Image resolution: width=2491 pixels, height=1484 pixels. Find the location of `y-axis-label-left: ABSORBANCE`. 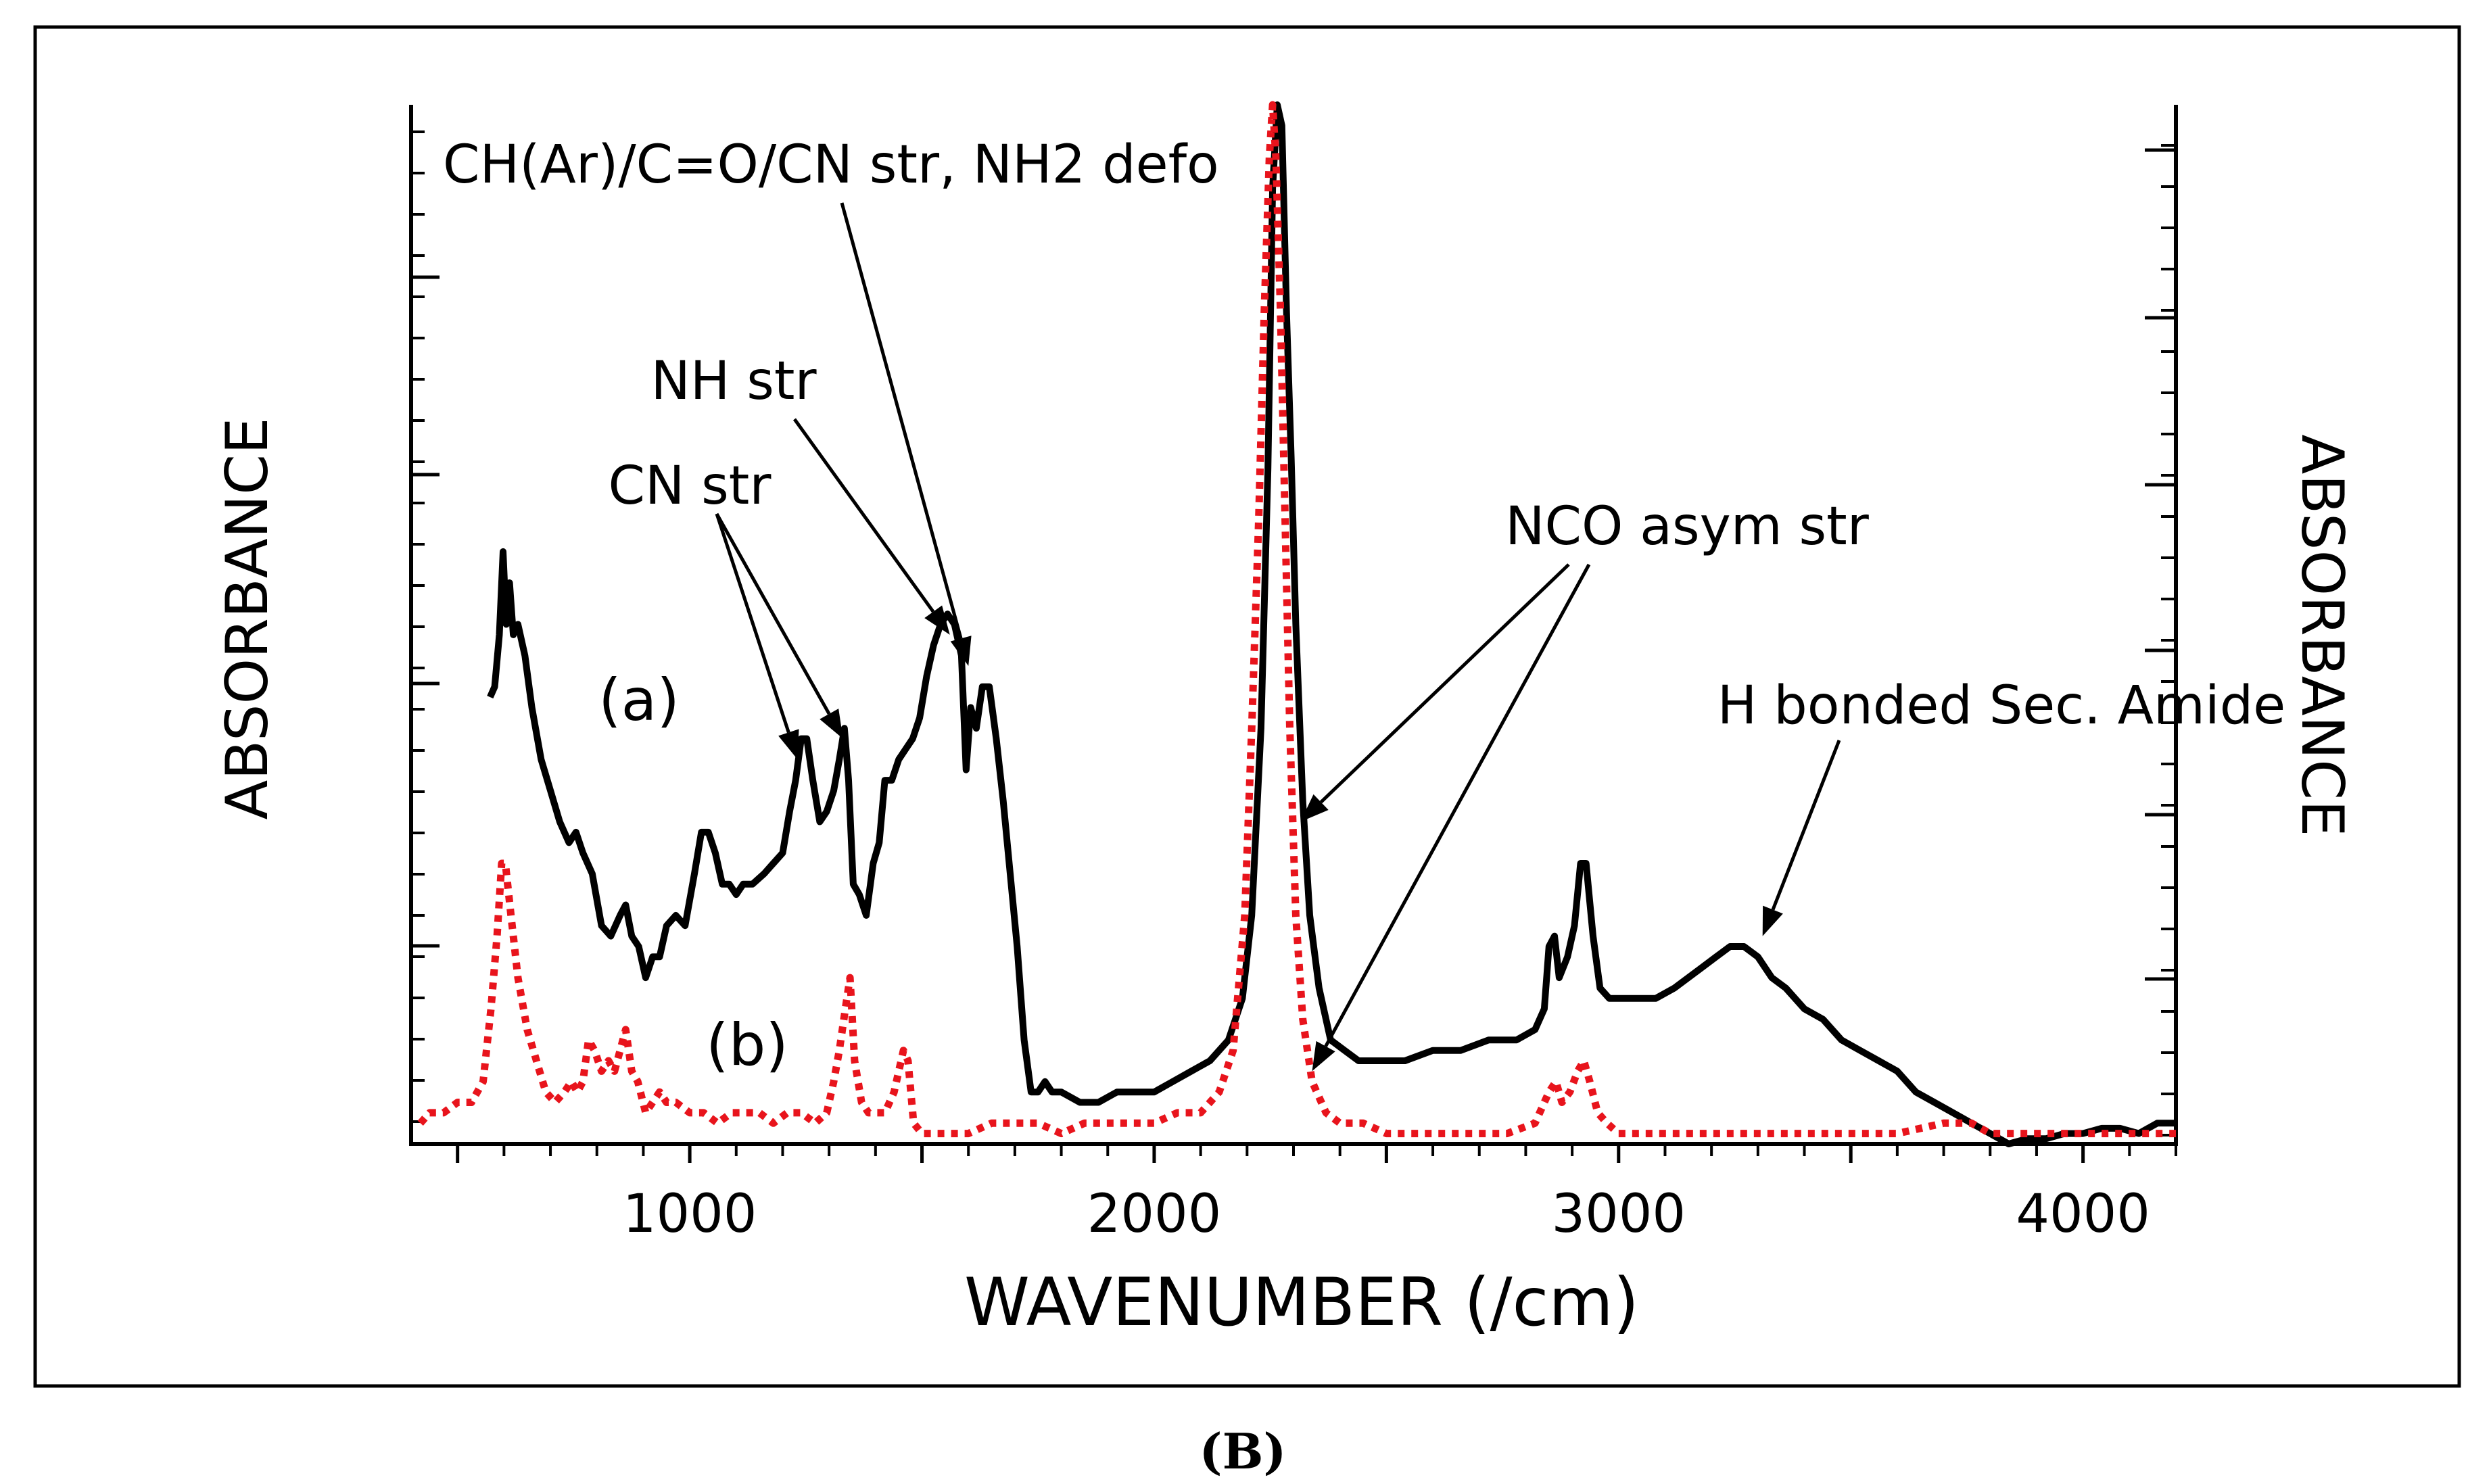

y-axis-label-left: ABSORBANCE is located at coordinates (248, 619).